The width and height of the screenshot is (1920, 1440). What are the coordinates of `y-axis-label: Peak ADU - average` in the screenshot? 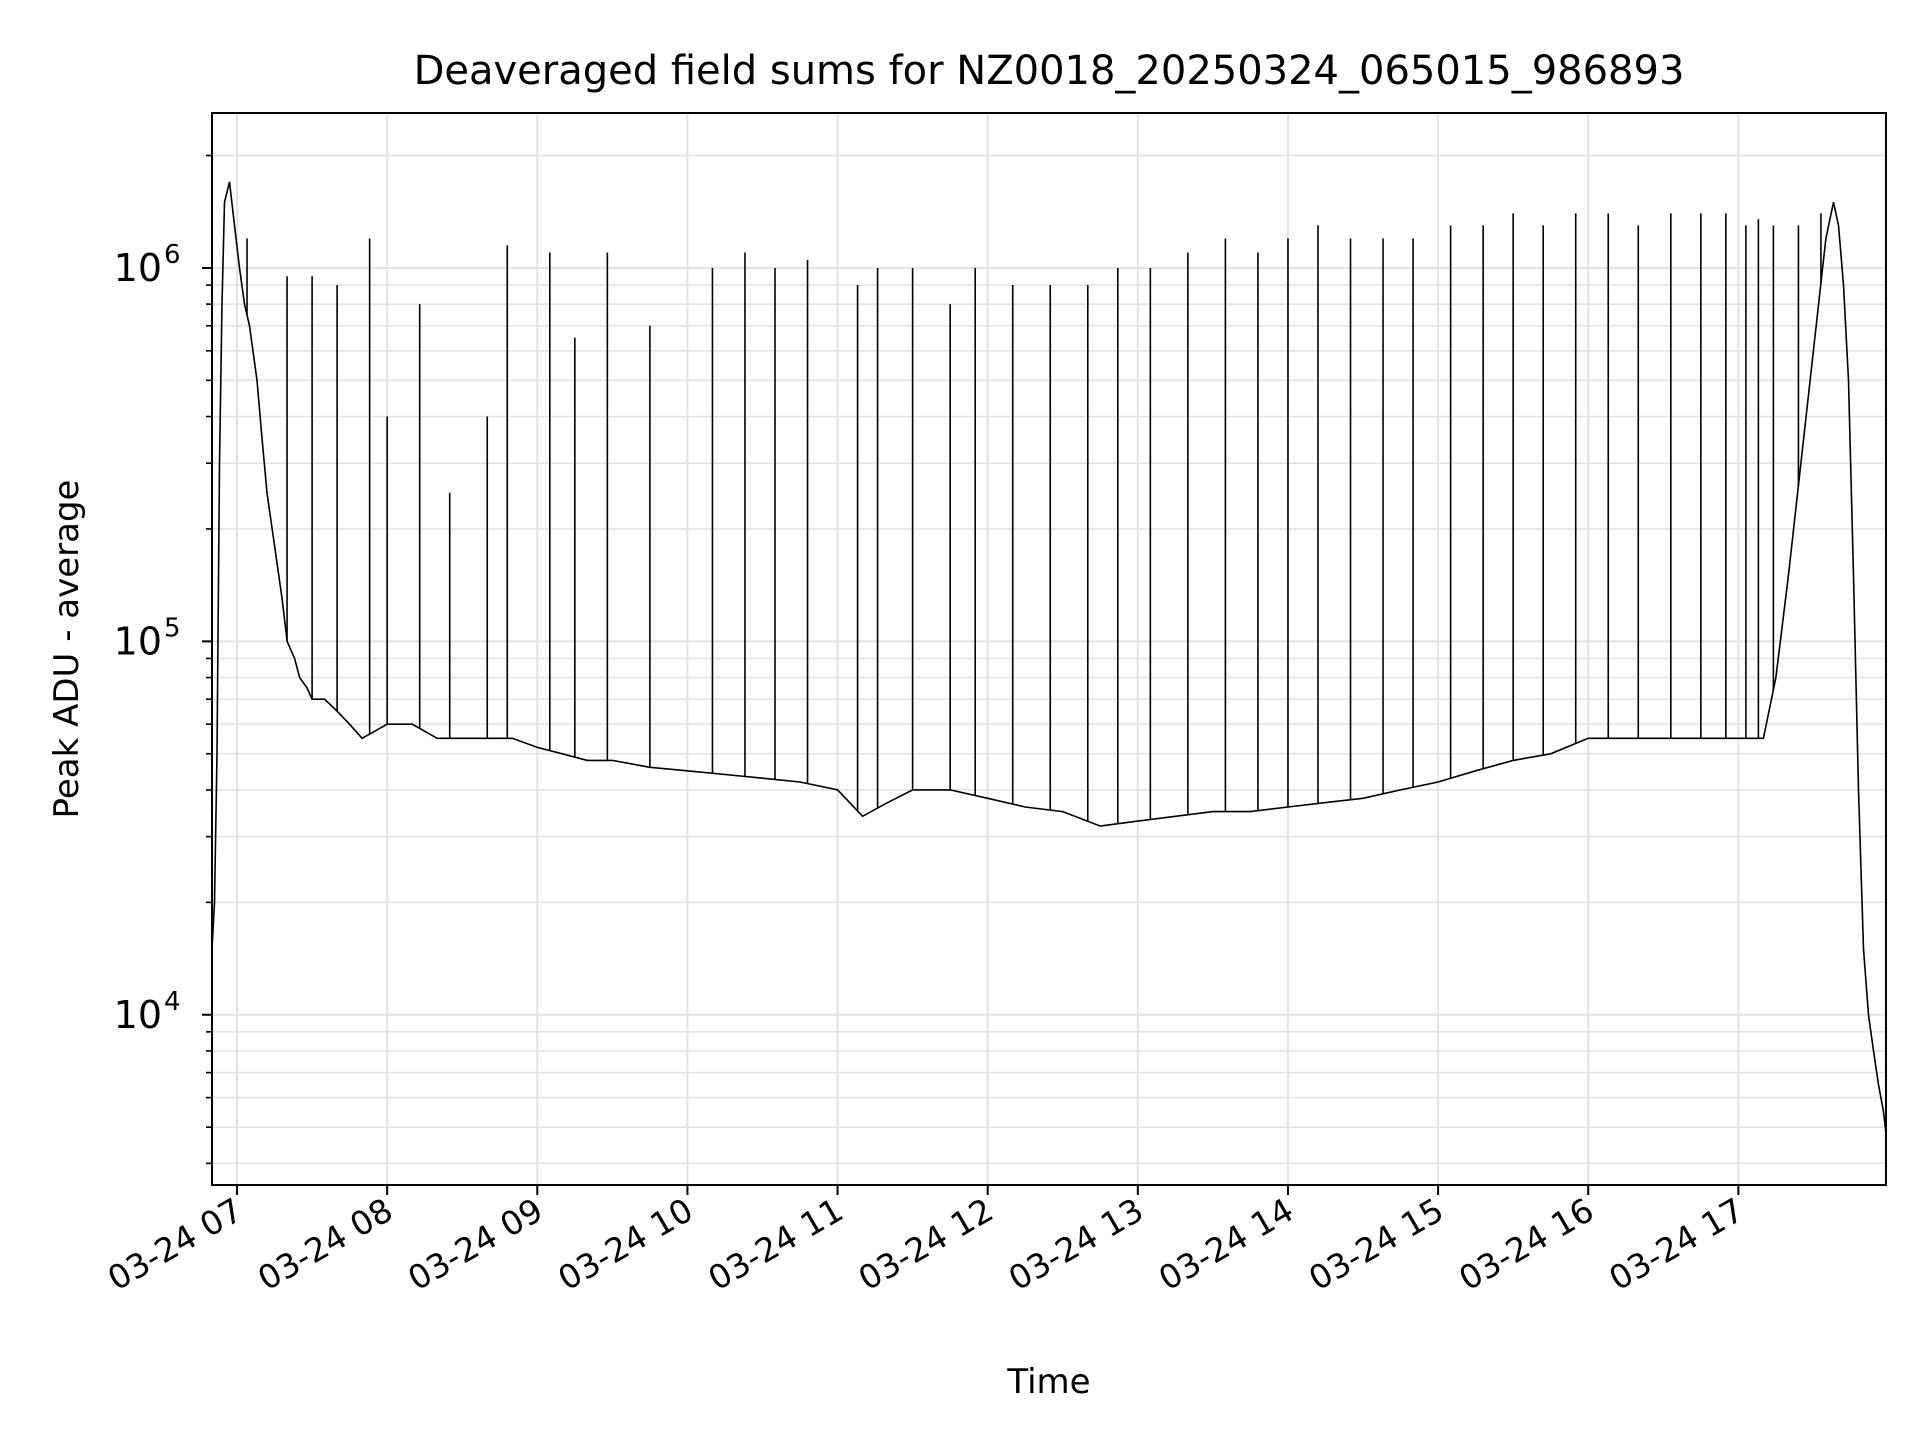 It's located at (67, 649).